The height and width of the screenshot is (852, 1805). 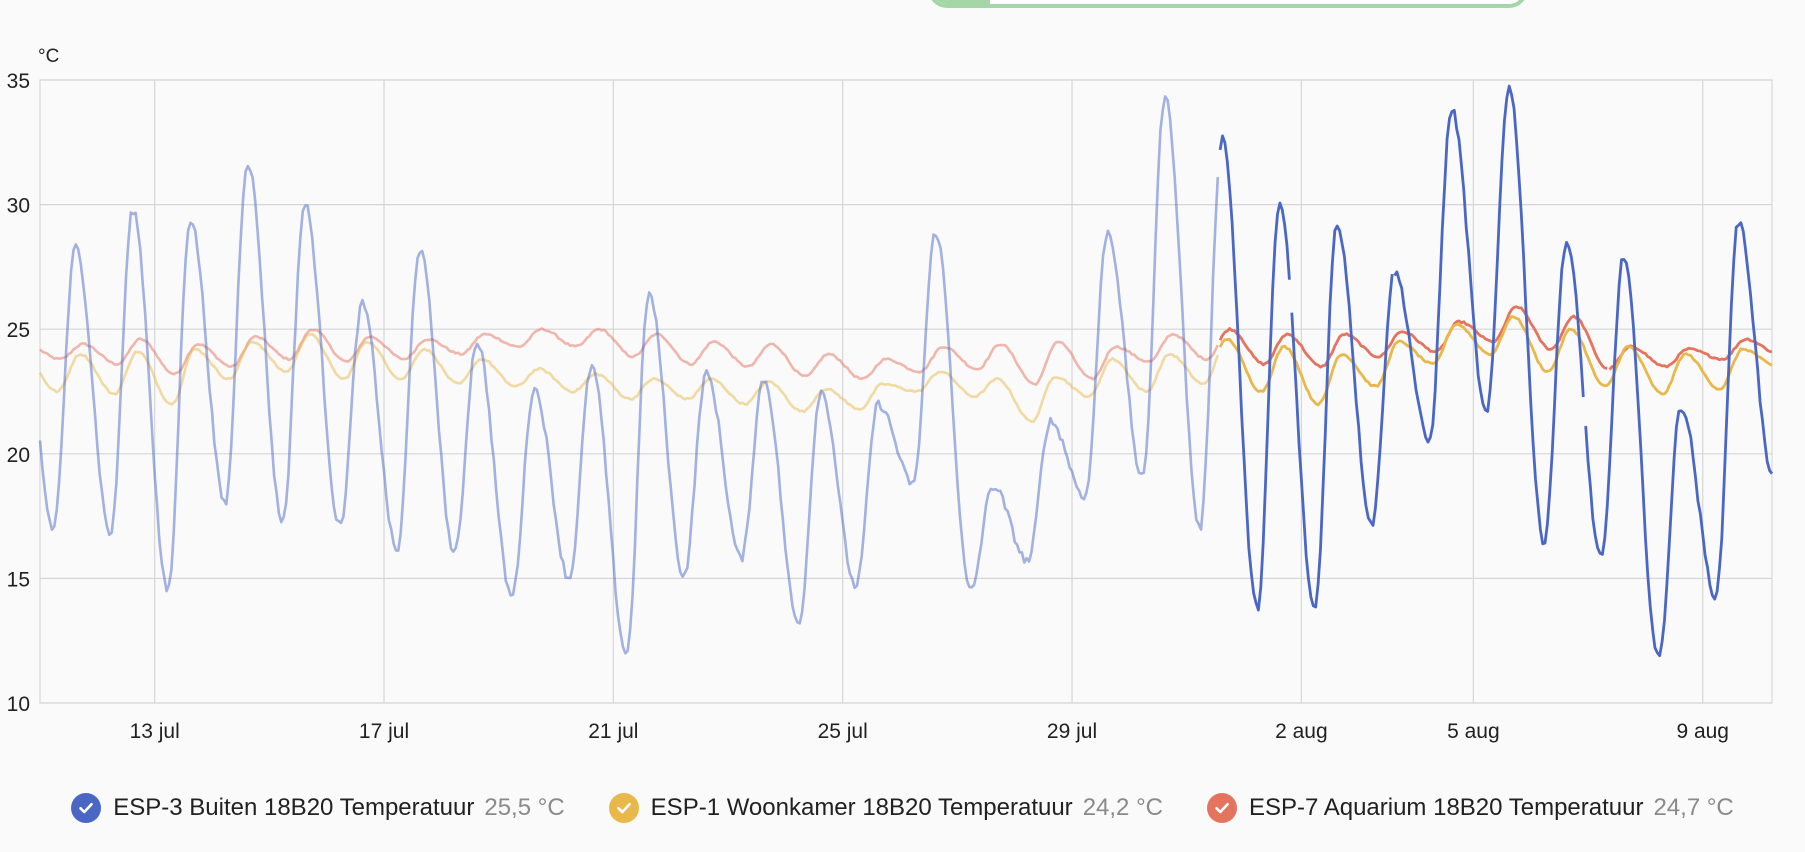 What do you see at coordinates (613, 731) in the screenshot?
I see `x-tick-label: 21 jul` at bounding box center [613, 731].